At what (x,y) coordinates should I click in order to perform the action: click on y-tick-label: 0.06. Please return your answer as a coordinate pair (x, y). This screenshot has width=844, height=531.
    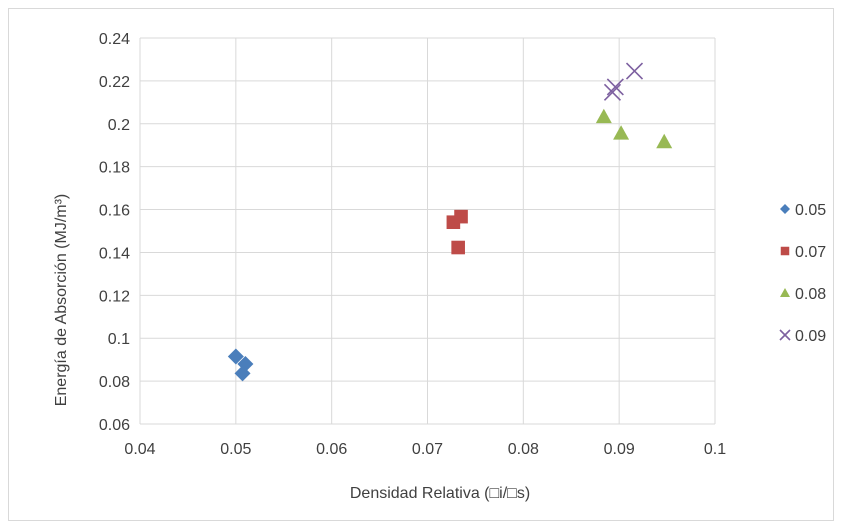
    Looking at the image, I should click on (114, 425).